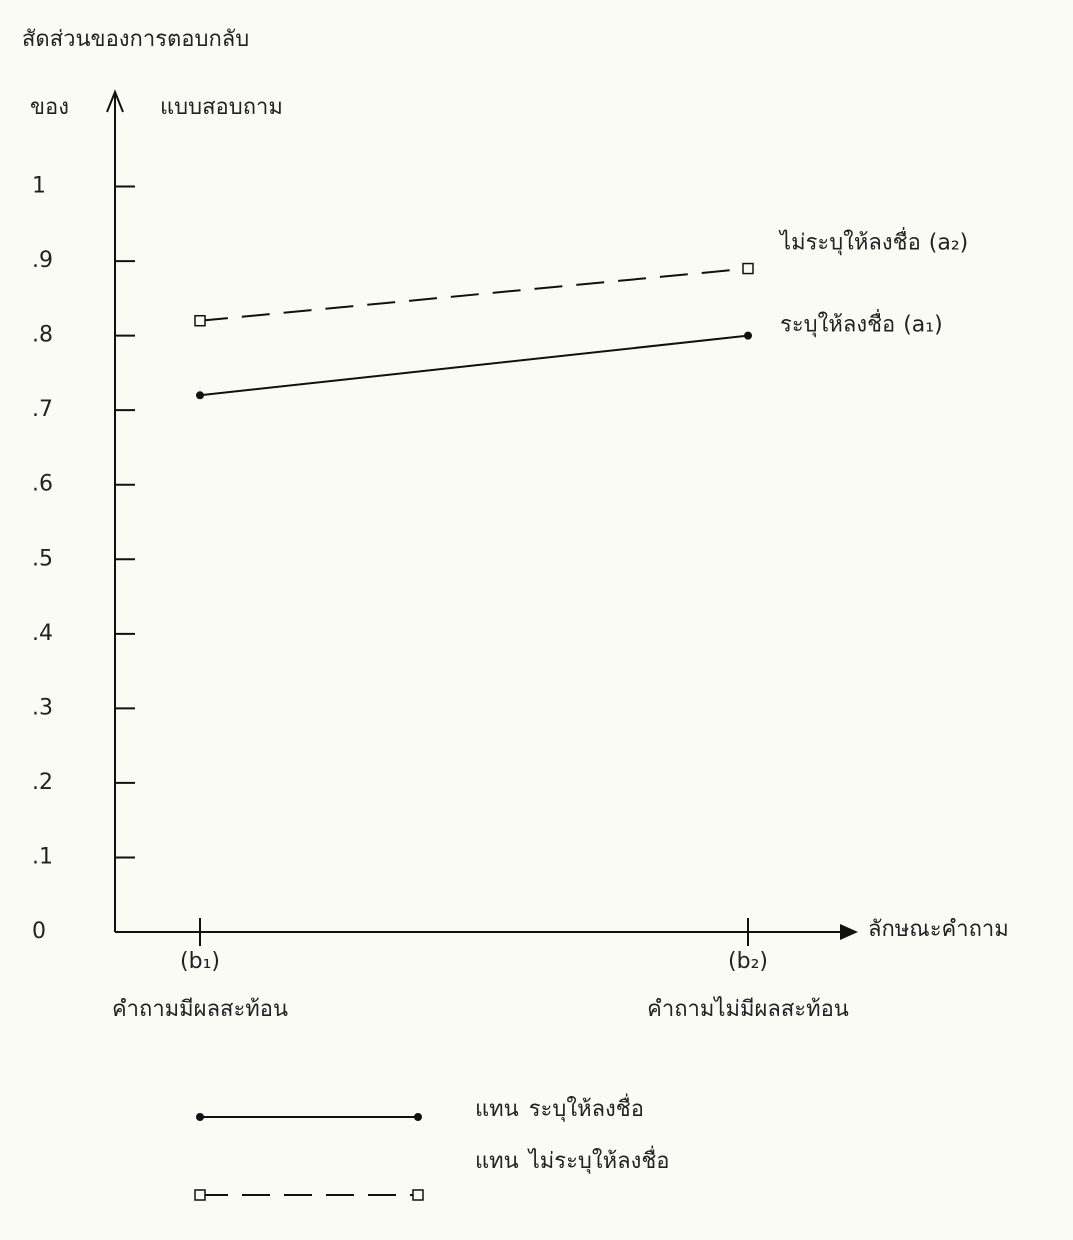 The image size is (1073, 1240). What do you see at coordinates (200, 1009) in the screenshot?
I see `category-description: คำถามมีผลสะท้อน` at bounding box center [200, 1009].